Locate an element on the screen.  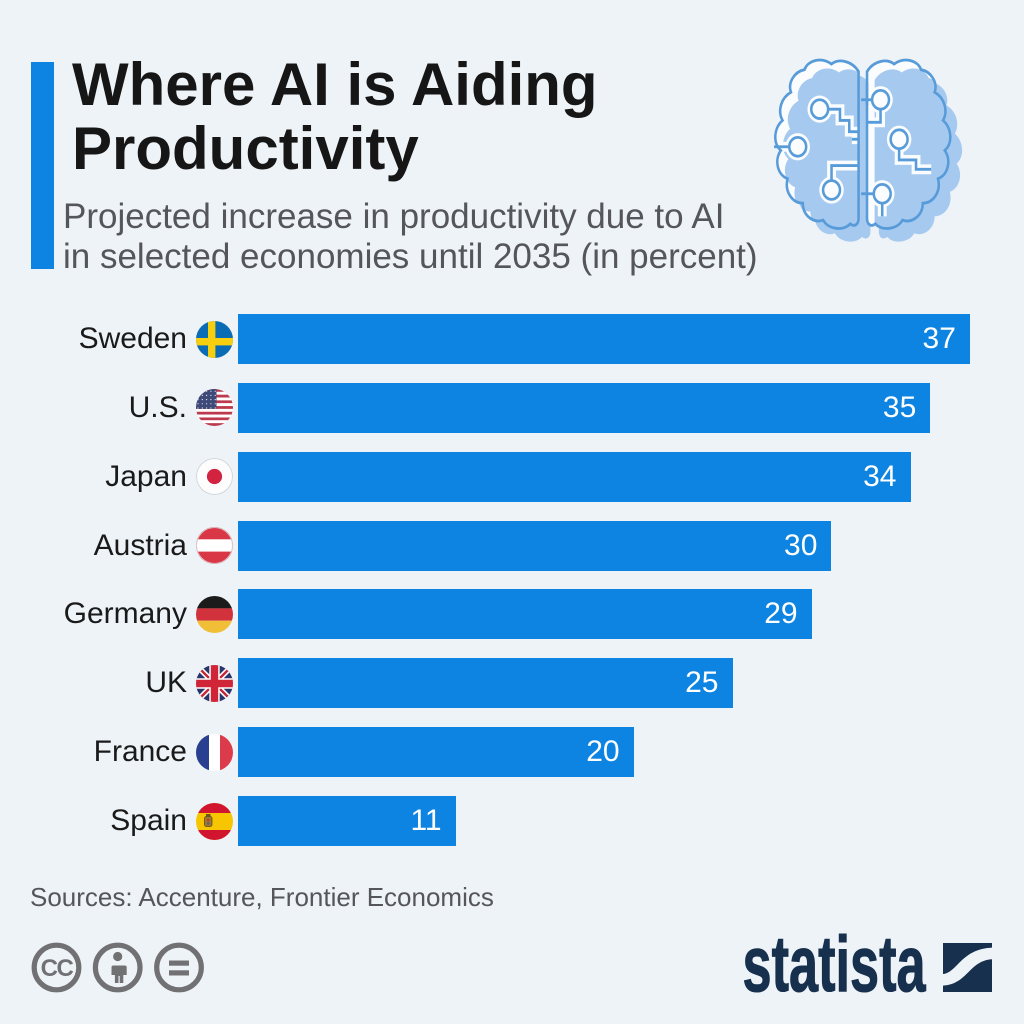
svg-text: CC is located at coordinates (57, 968).